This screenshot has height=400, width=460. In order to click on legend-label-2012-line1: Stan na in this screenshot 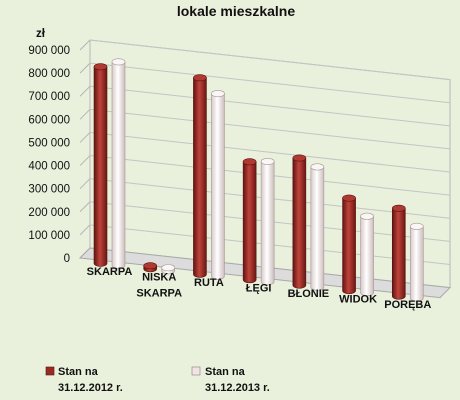, I will do `click(78, 372)`.